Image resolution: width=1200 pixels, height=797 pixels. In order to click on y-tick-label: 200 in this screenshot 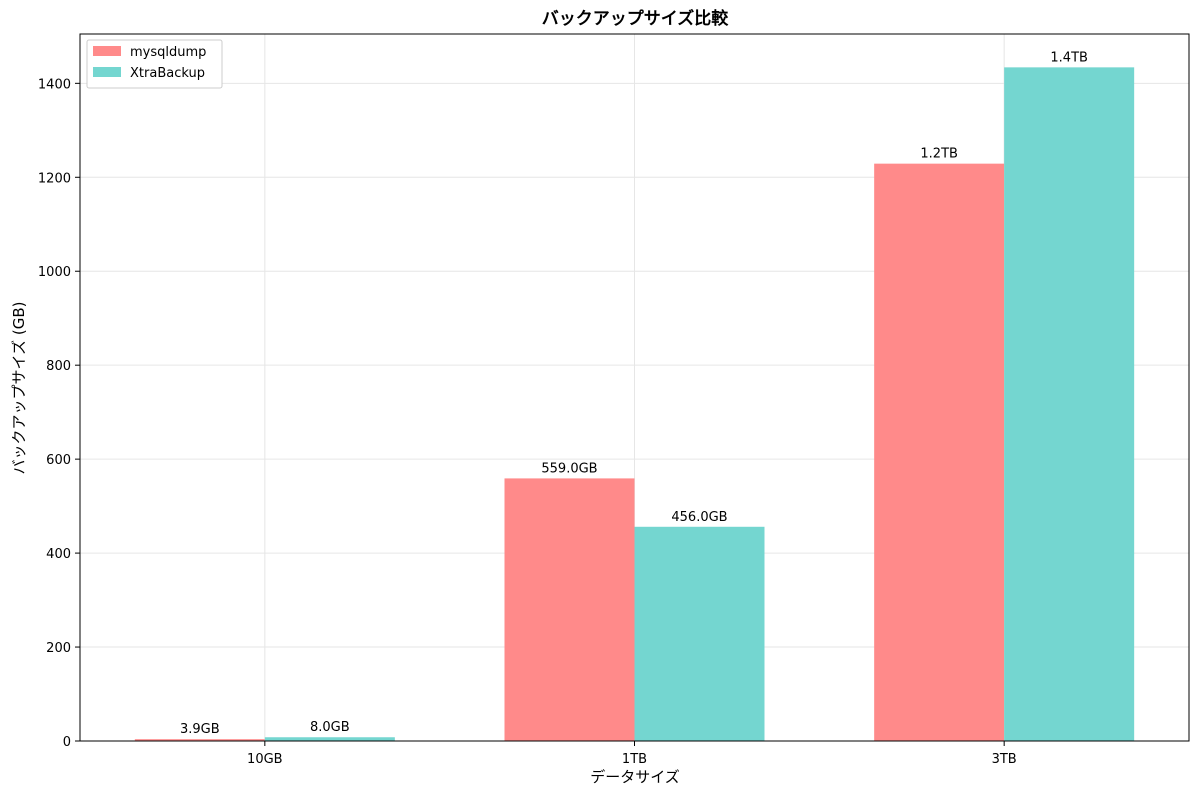, I will do `click(58, 648)`.